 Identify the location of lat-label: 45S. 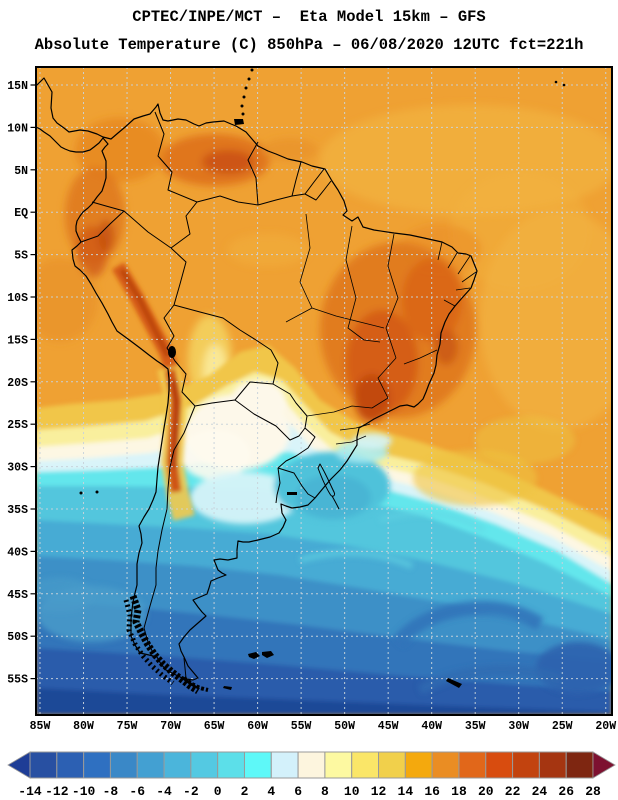
(17, 595).